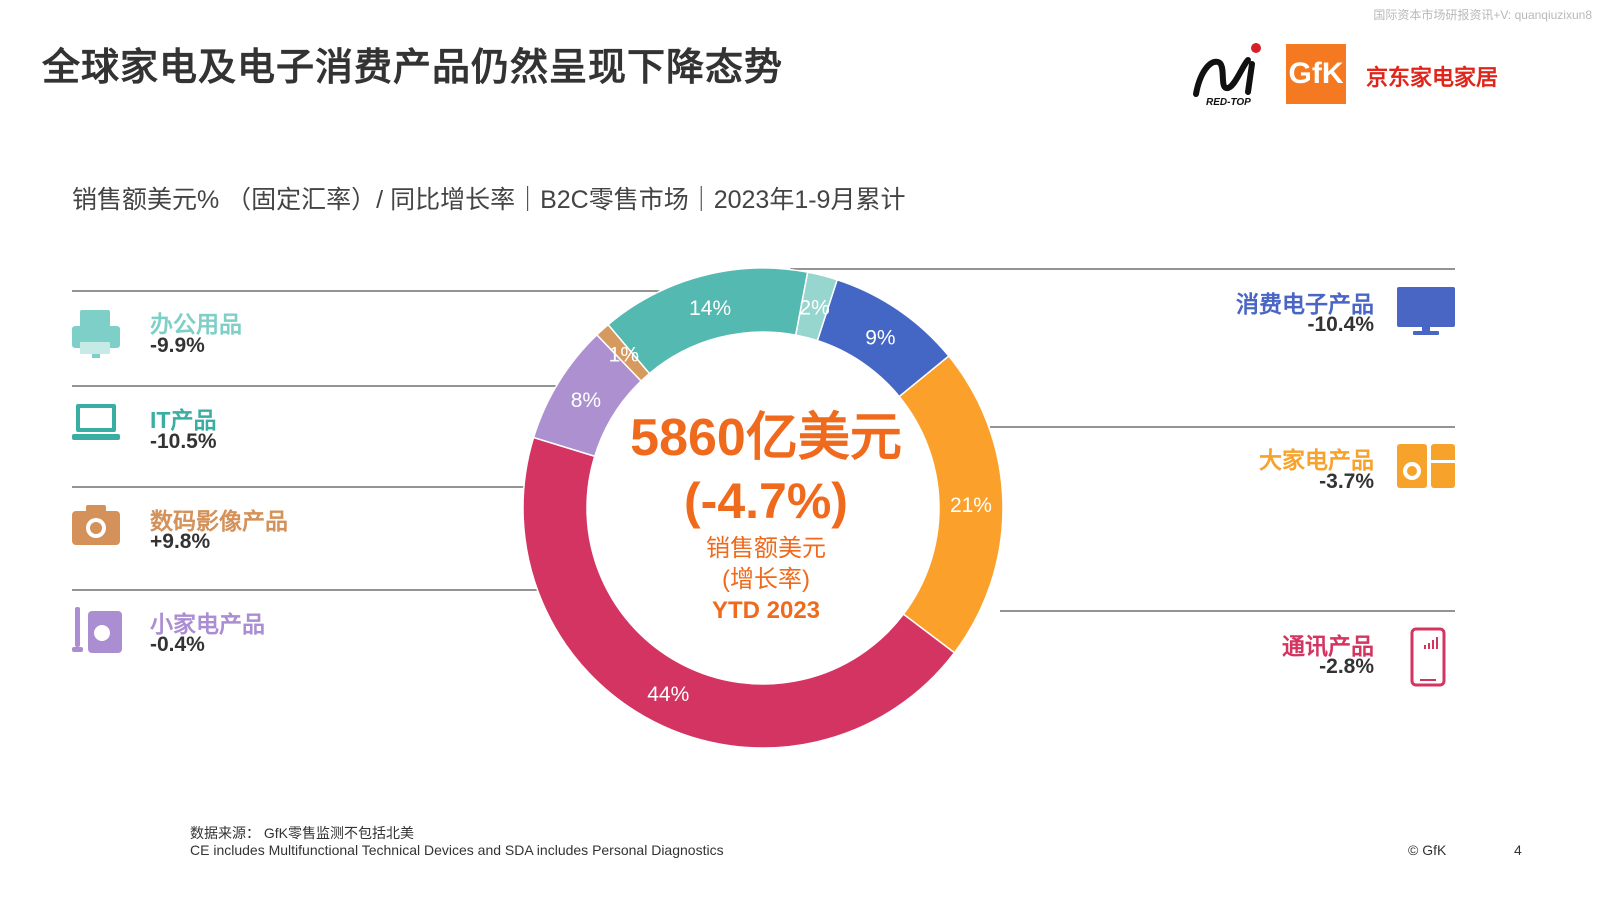  Describe the element at coordinates (880, 337) in the screenshot. I see `donut-slice-label-0: 9%` at that location.